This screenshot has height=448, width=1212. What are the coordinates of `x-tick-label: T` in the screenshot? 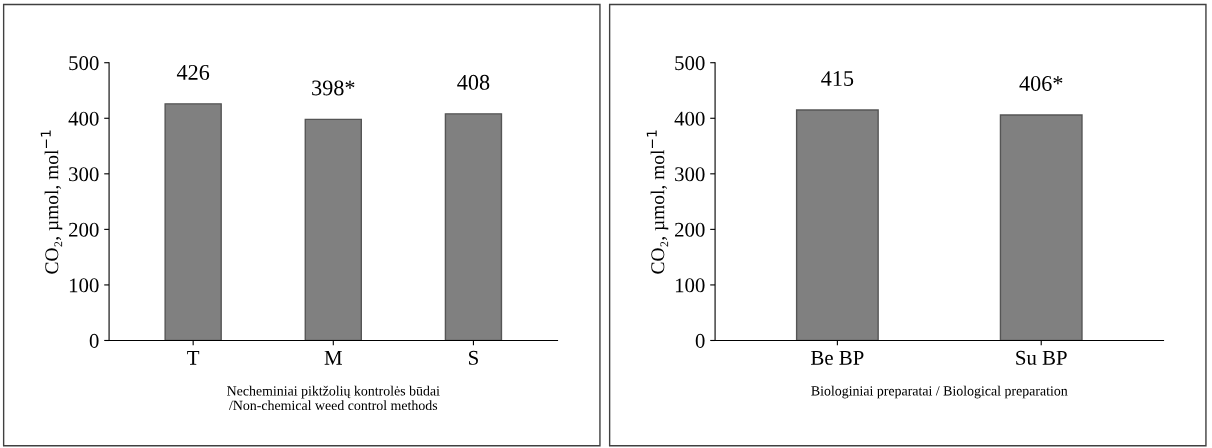 It's located at (193, 358).